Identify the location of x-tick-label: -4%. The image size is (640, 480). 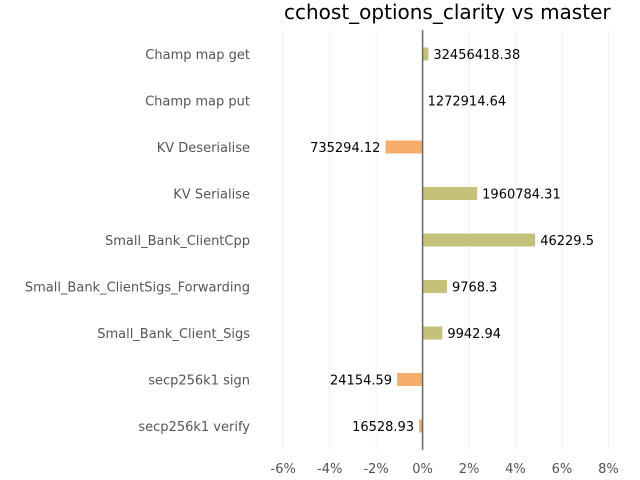
(329, 469).